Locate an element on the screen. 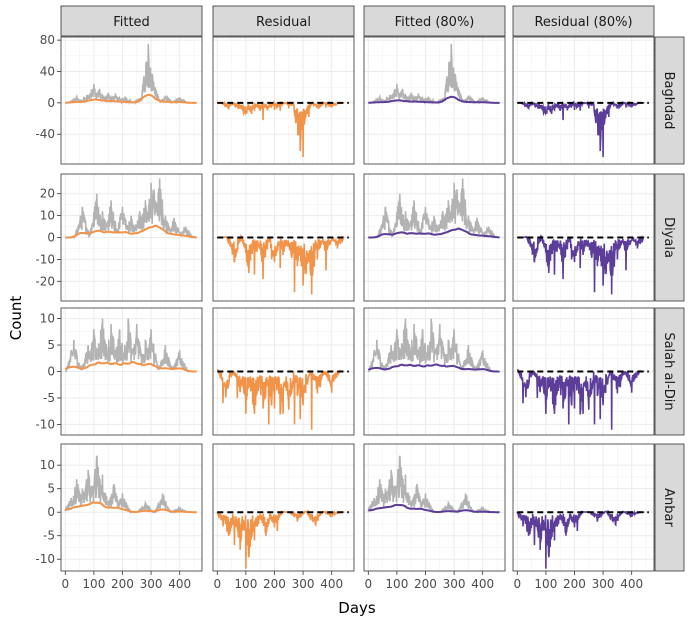 The image size is (691, 627). column-strip-label: Residual is located at coordinates (283, 22).